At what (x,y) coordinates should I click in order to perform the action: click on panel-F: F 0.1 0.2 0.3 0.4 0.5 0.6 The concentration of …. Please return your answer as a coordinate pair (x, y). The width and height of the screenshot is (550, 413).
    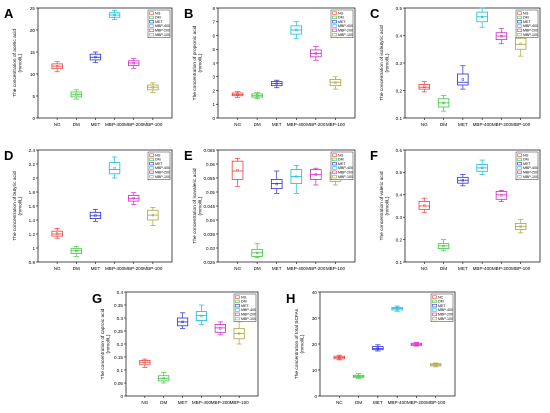
    Looking at the image, I should click on (455, 209).